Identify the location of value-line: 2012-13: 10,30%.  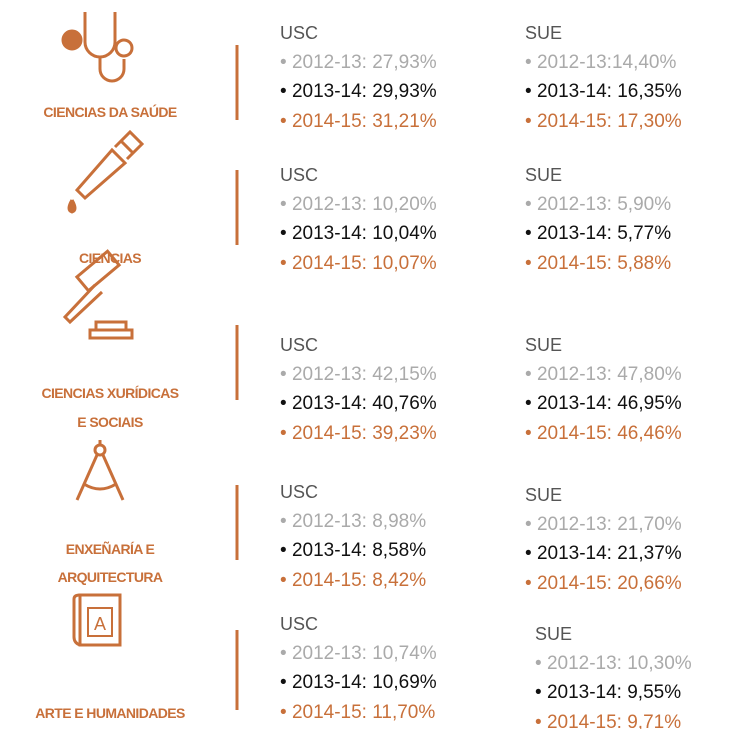
(613, 664).